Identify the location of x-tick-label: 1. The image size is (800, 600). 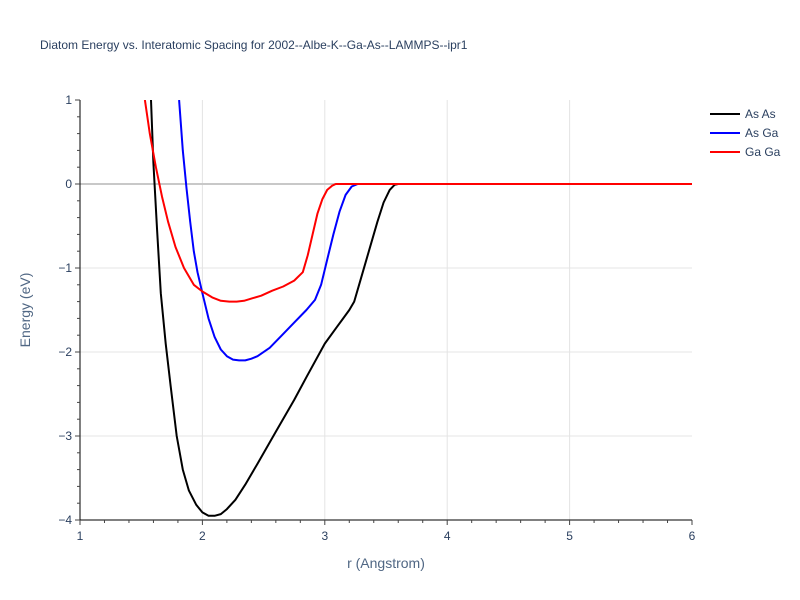
(80, 536).